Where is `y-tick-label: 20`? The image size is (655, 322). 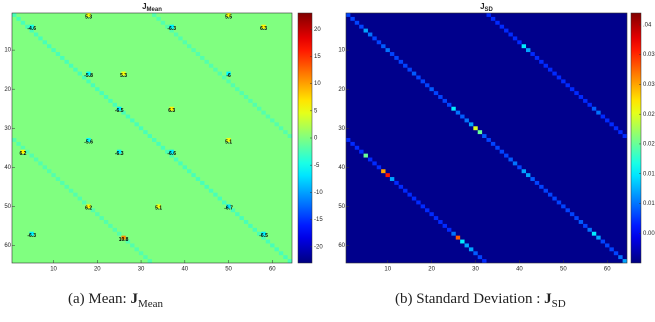
y-tick-label: 20 is located at coordinates (341, 90).